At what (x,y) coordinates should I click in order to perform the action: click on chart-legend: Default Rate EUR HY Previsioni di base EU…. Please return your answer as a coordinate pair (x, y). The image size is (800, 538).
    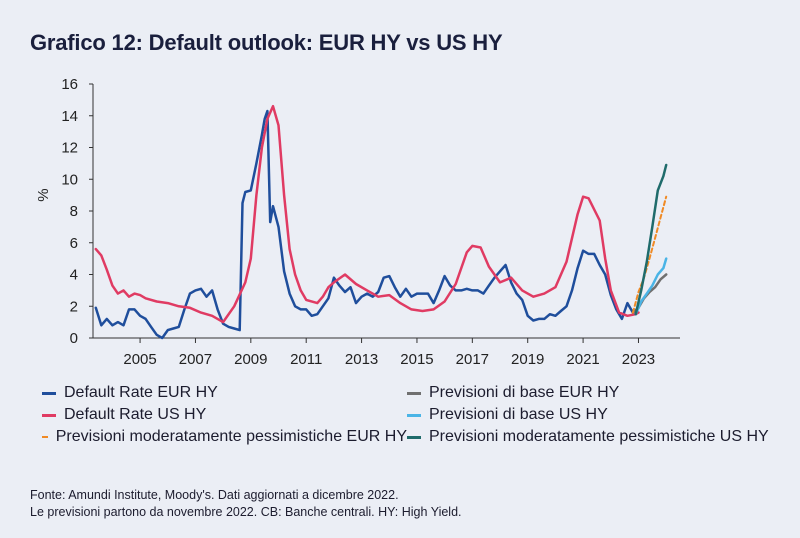
    Looking at the image, I should click on (412, 415).